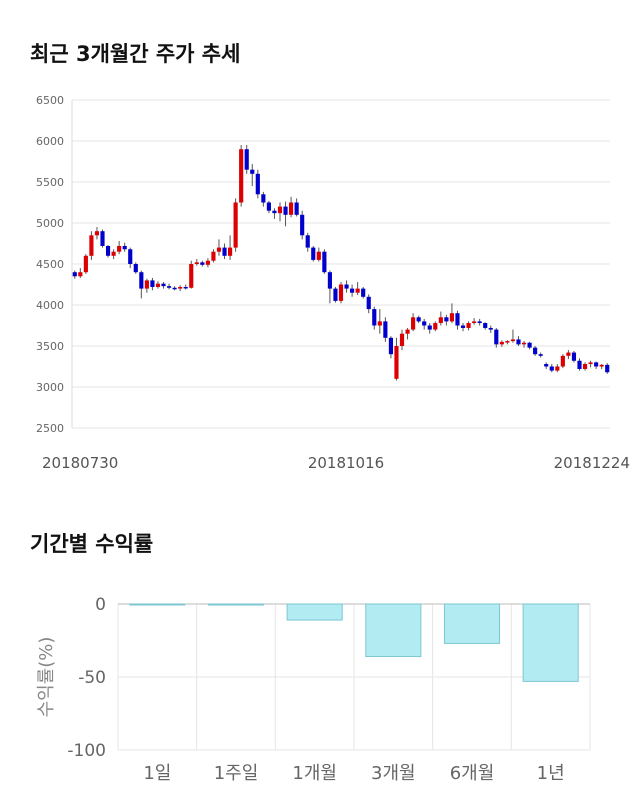 The image size is (640, 810). What do you see at coordinates (314, 773) in the screenshot?
I see `x-tick-label: 1개월` at bounding box center [314, 773].